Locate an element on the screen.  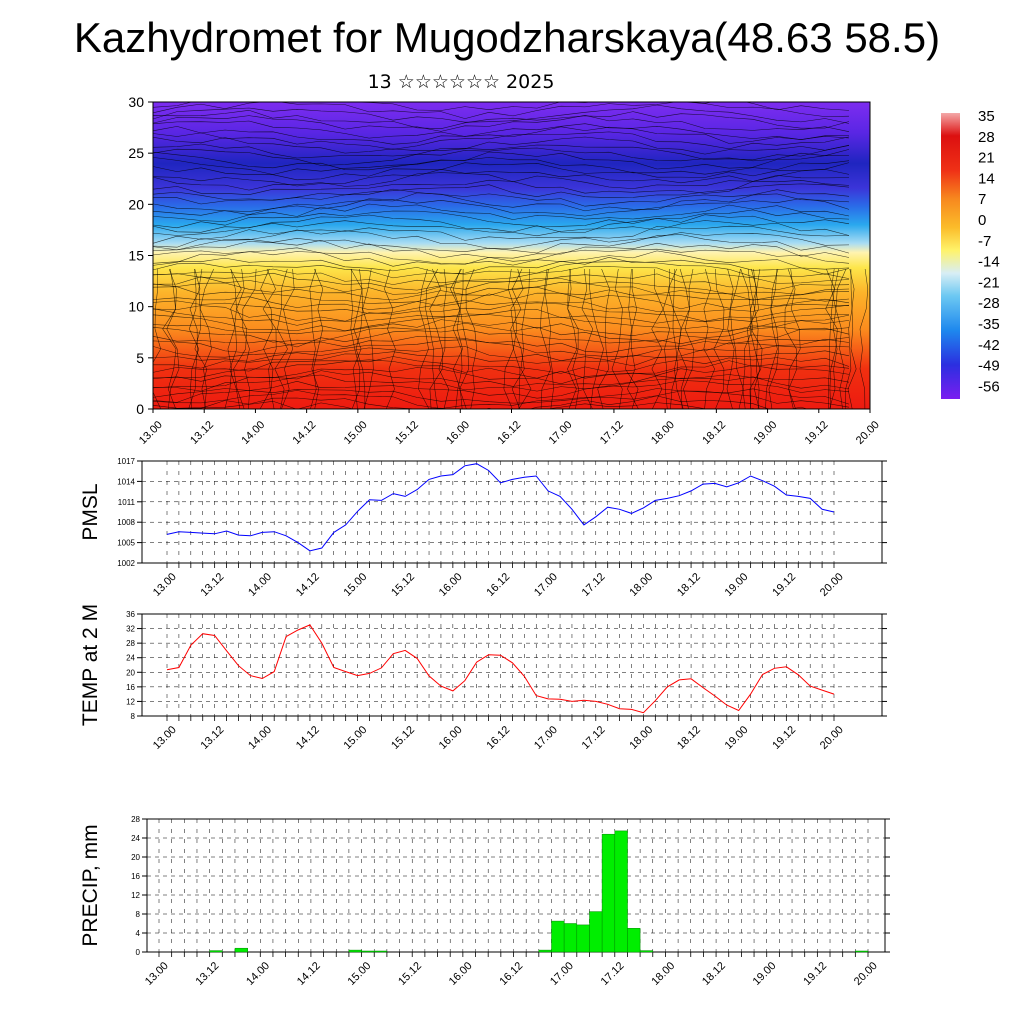
y-tick-label: 12 is located at coordinates (130, 701).